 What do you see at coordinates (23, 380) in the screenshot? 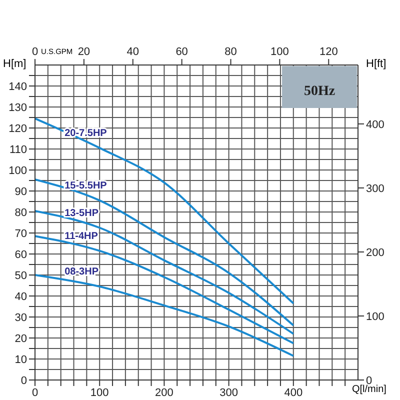
I see `y-tick-label: 0` at bounding box center [23, 380].